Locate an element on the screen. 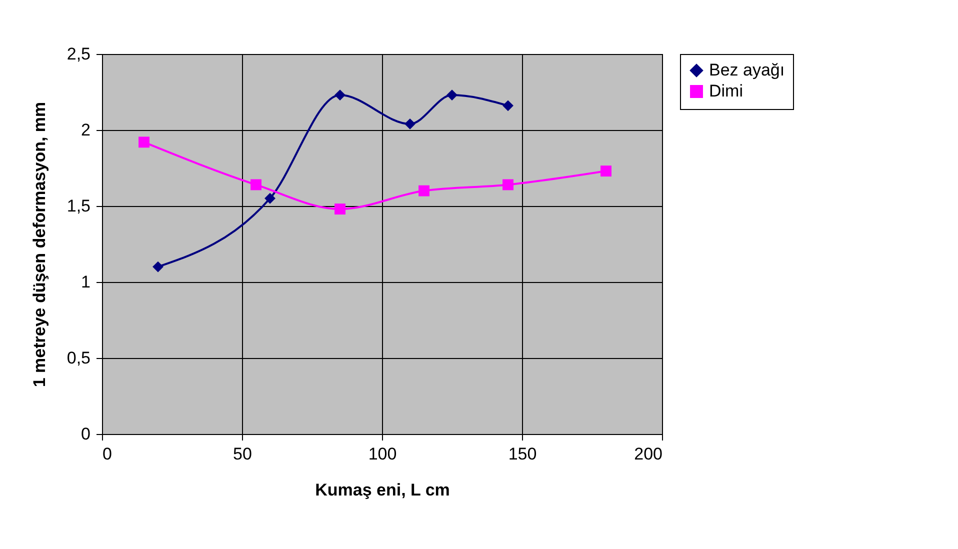 The image size is (958, 549). legend-label: Dimi is located at coordinates (726, 91).